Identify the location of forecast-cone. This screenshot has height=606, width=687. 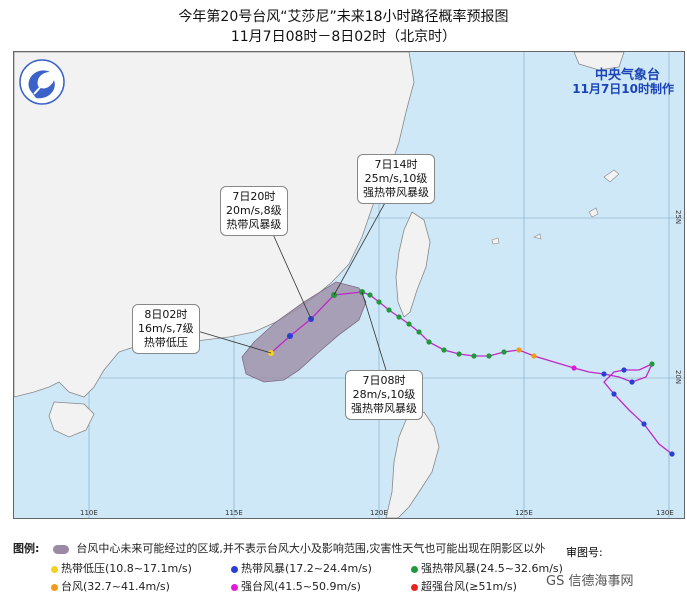
(304, 332).